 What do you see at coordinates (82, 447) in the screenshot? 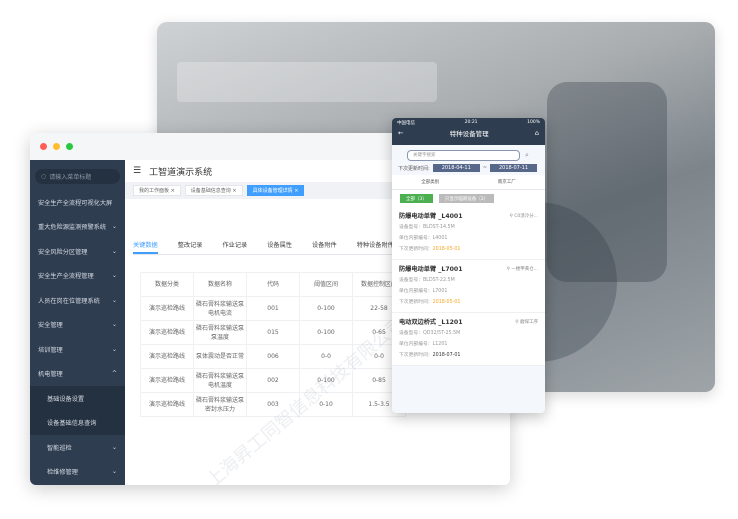
I see `sidebar-subitem: 智能巡检 ⌄` at bounding box center [82, 447].